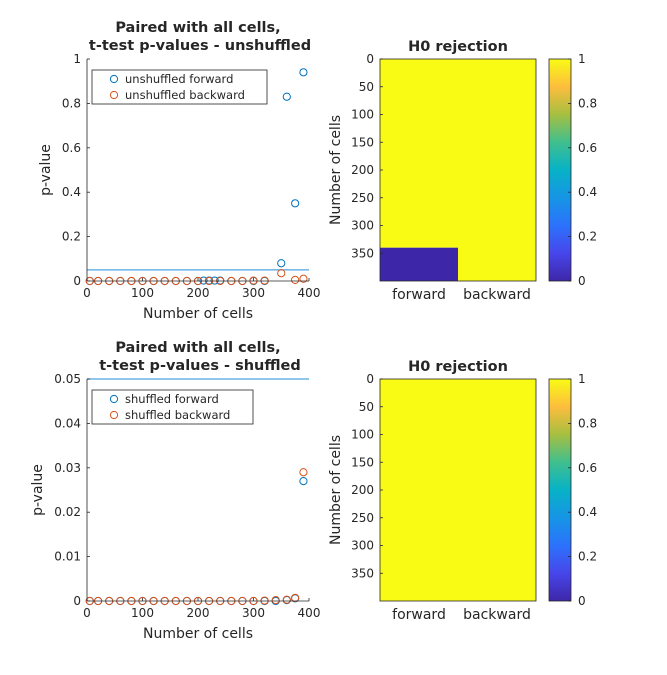 The width and height of the screenshot is (667, 675). I want to click on legend-label-backward: unshuffled backward, so click(185, 95).